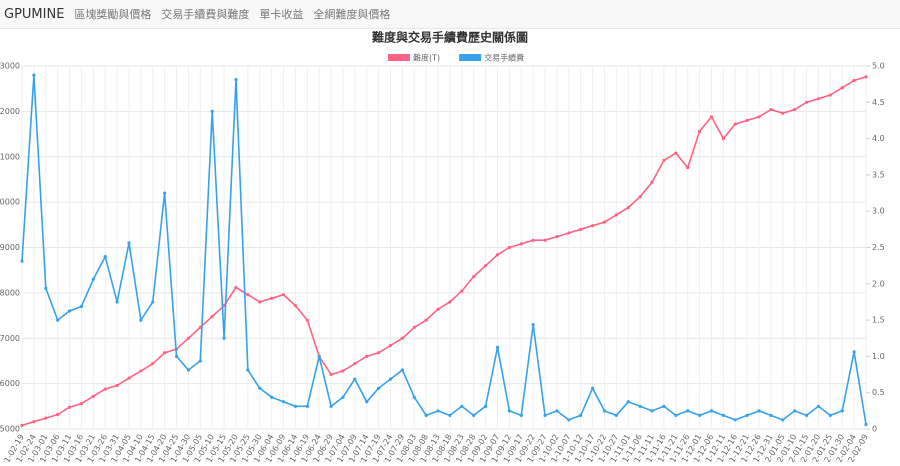 This screenshot has height=466, width=900. What do you see at coordinates (281, 14) in the screenshot?
I see `nav-link: 單卡收益` at bounding box center [281, 14].